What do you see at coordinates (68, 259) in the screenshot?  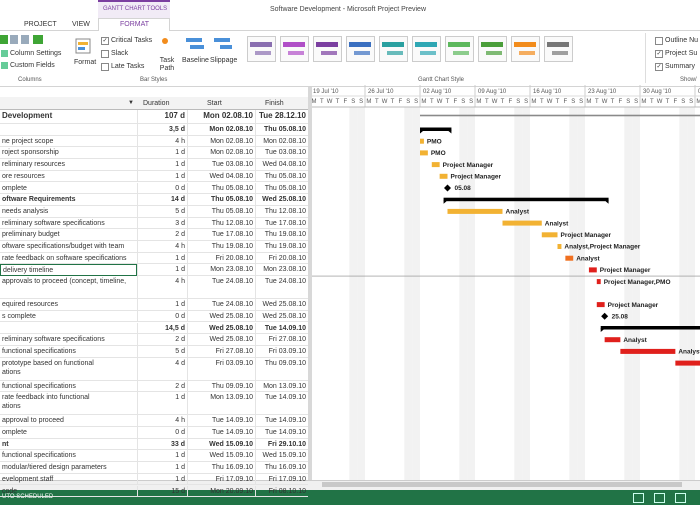 I see `task-name: rate feedback on software specifications` at bounding box center [68, 259].